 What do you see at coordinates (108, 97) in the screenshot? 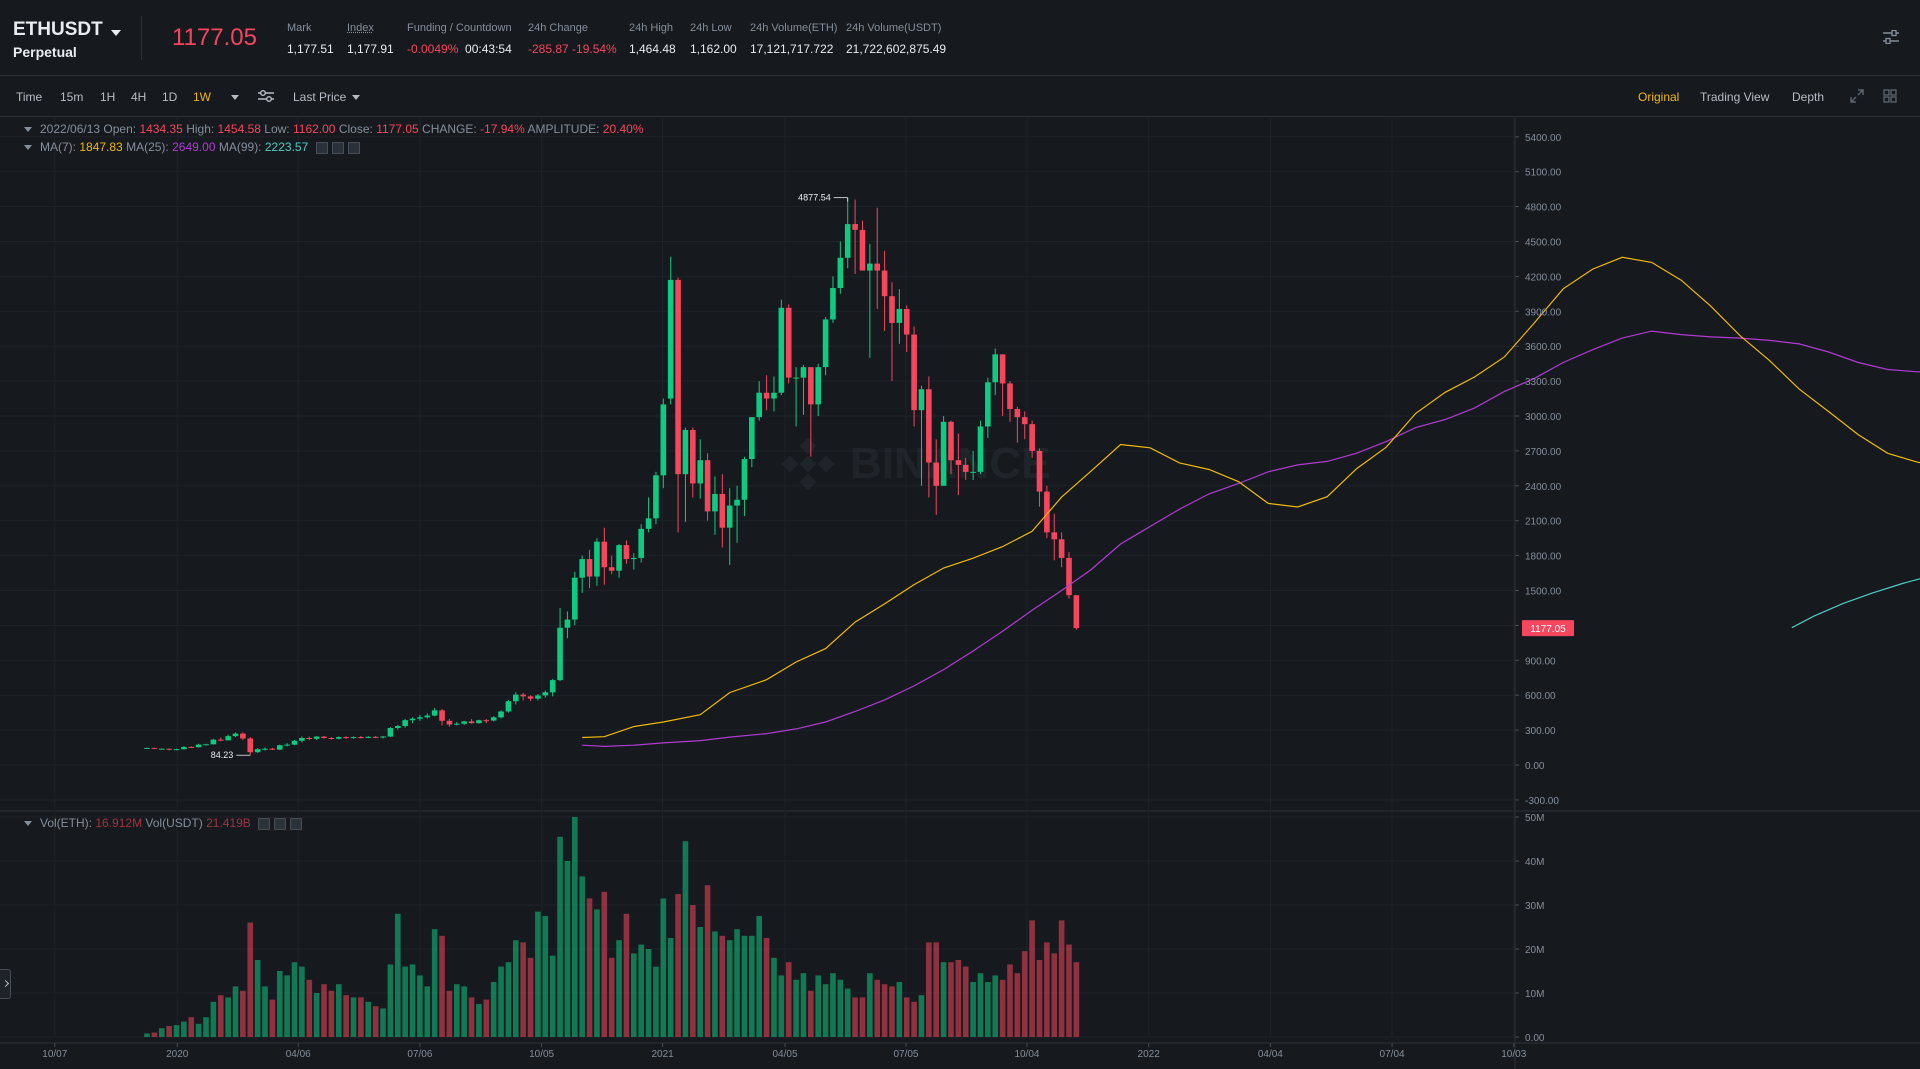
I see `interval-1h: 1H` at bounding box center [108, 97].